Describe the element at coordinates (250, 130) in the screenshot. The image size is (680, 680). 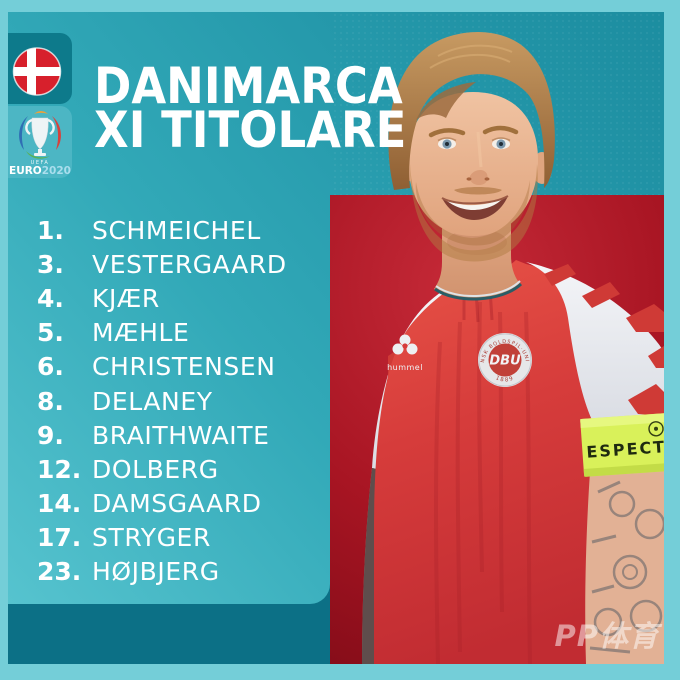
I see `title-line-2: XI TITOLARE` at that location.